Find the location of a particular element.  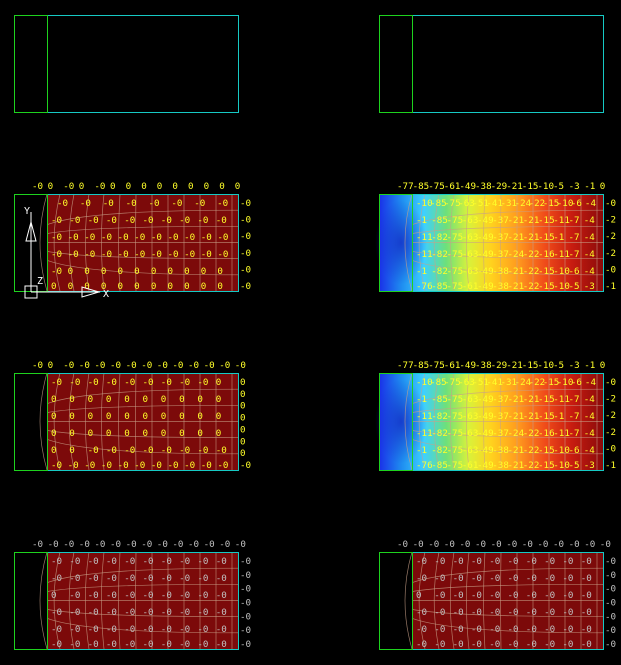

panel-row1-left is located at coordinates (126, 64).